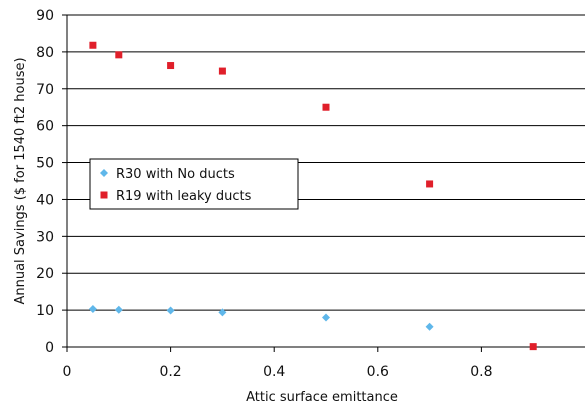  Describe the element at coordinates (45, 311) in the screenshot. I see `y-tick-label: 10` at that location.